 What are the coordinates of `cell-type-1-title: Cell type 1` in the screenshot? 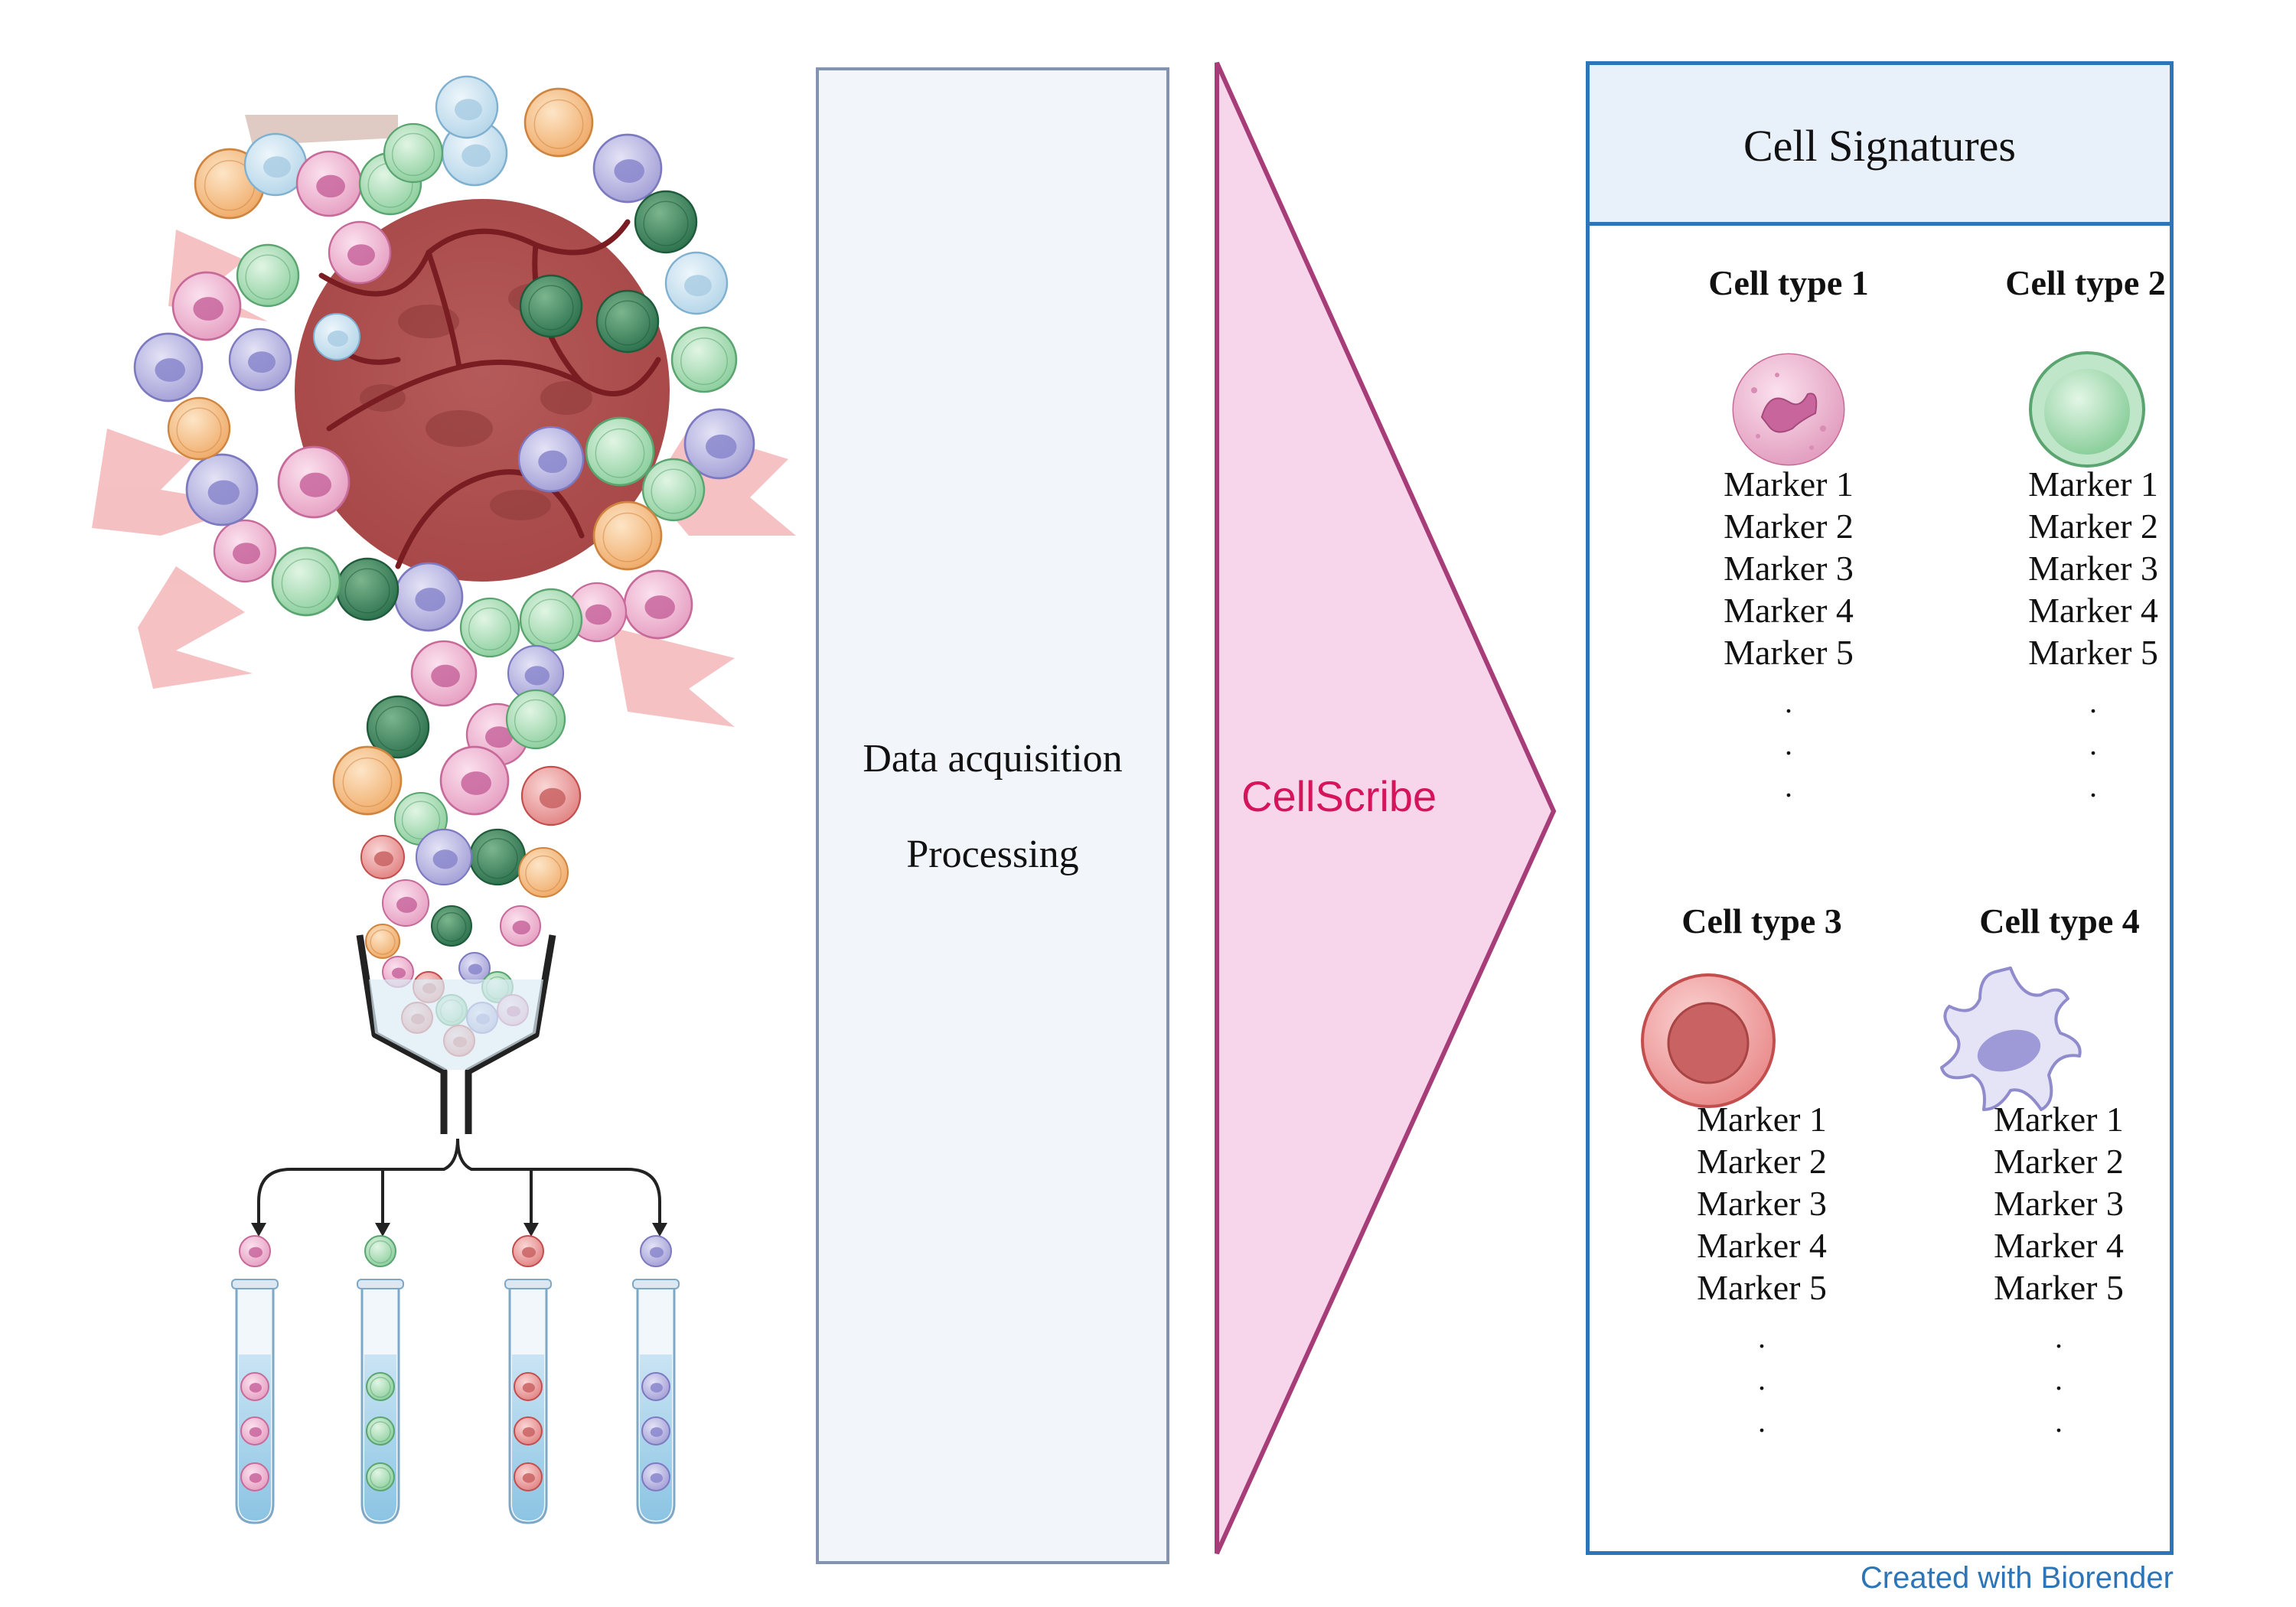 It's located at (1788, 282).